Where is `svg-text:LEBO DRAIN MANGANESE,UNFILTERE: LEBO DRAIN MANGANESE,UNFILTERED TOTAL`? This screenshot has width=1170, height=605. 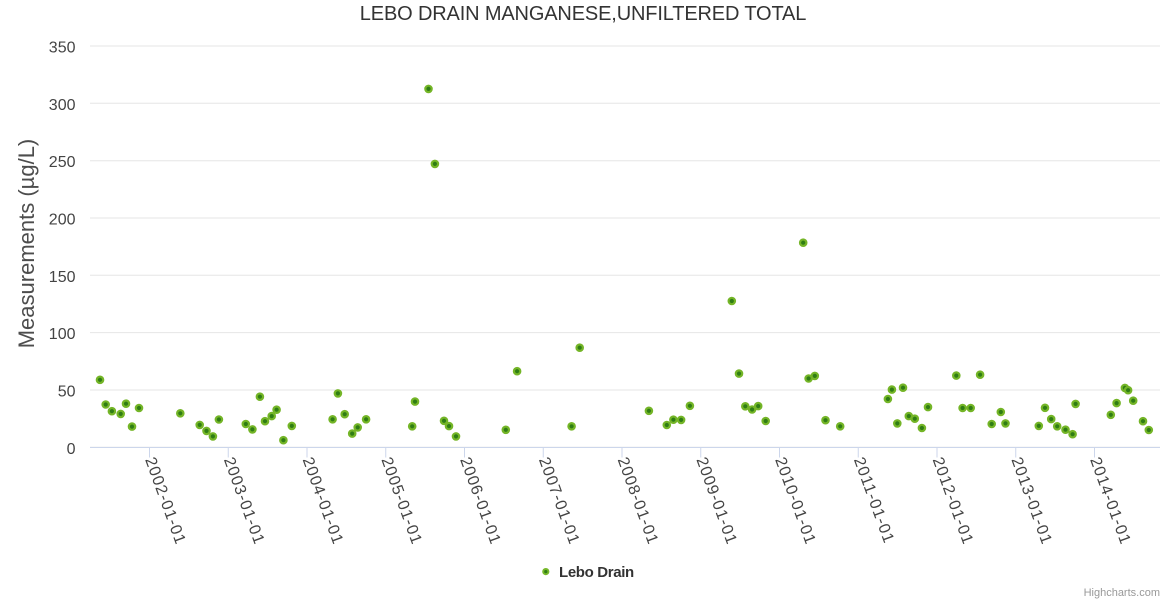
svg-text:LEBO DRAIN MANGANESE,UNFILTERE: LEBO DRAIN MANGANESE,UNFILTERED TOTAL is located at coordinates (583, 14).